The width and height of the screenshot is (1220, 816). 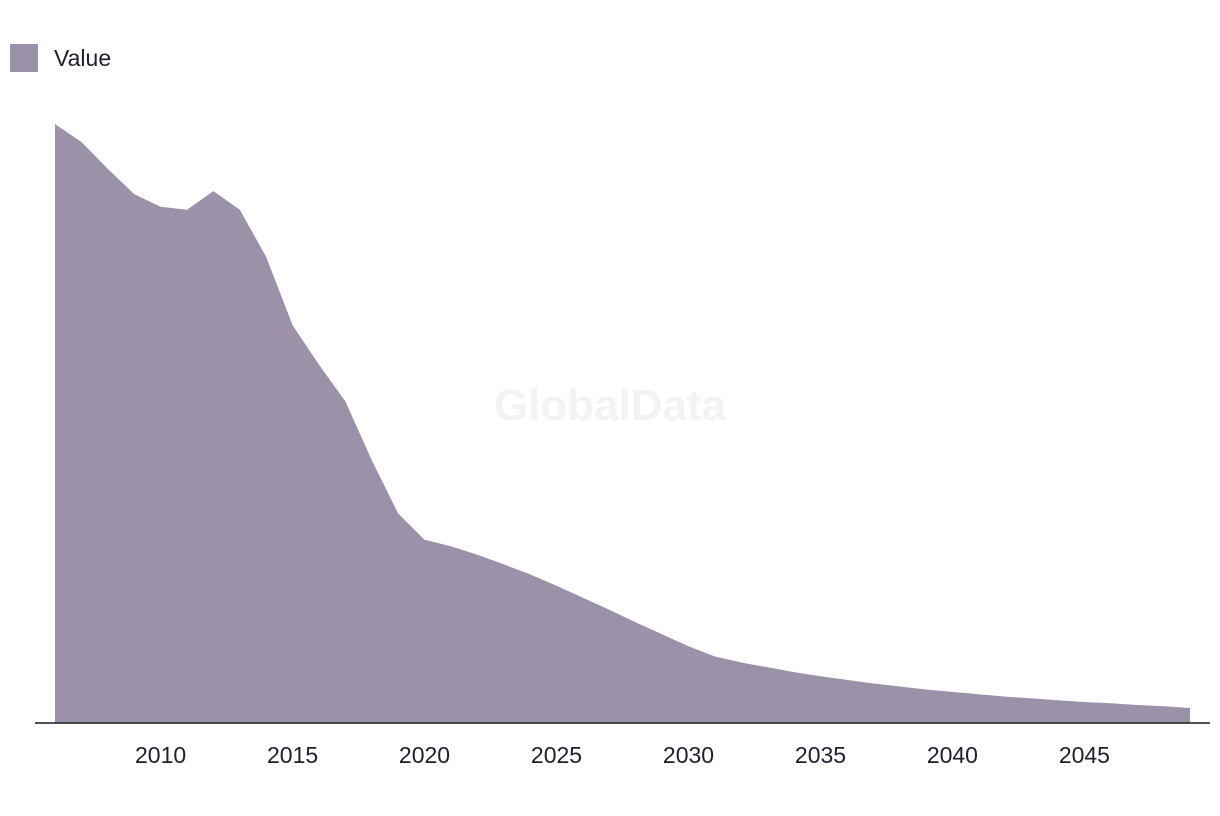 What do you see at coordinates (292, 755) in the screenshot?
I see `x-tick-label: 2015` at bounding box center [292, 755].